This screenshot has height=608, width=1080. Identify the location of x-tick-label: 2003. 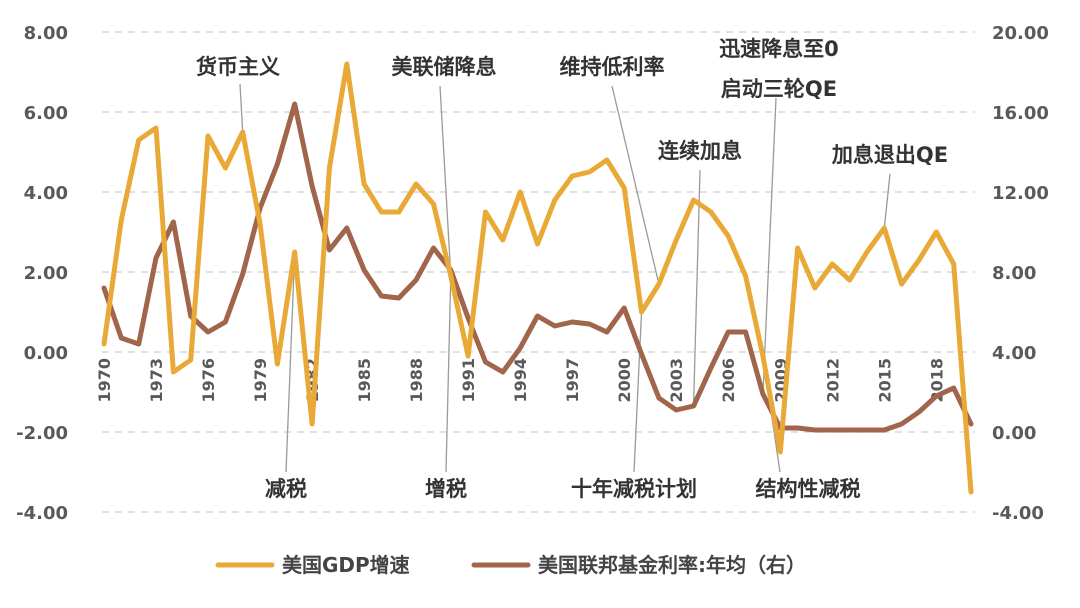
(676, 380).